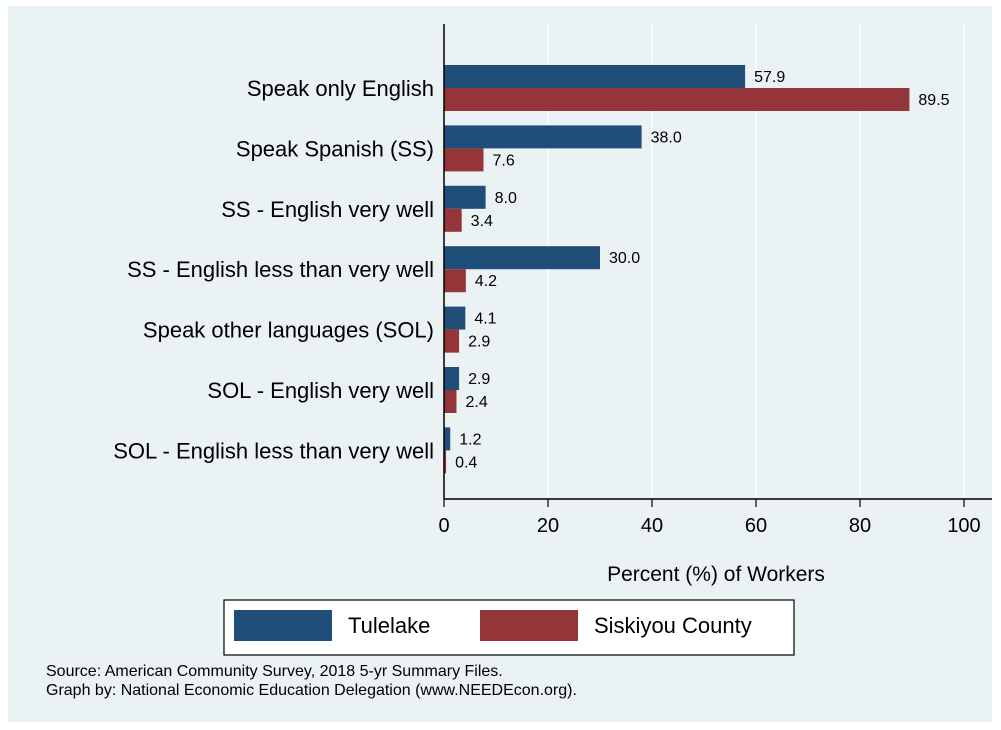  What do you see at coordinates (455, 318) in the screenshot?
I see `bar-tulelake-speak-other-languages-sol` at bounding box center [455, 318].